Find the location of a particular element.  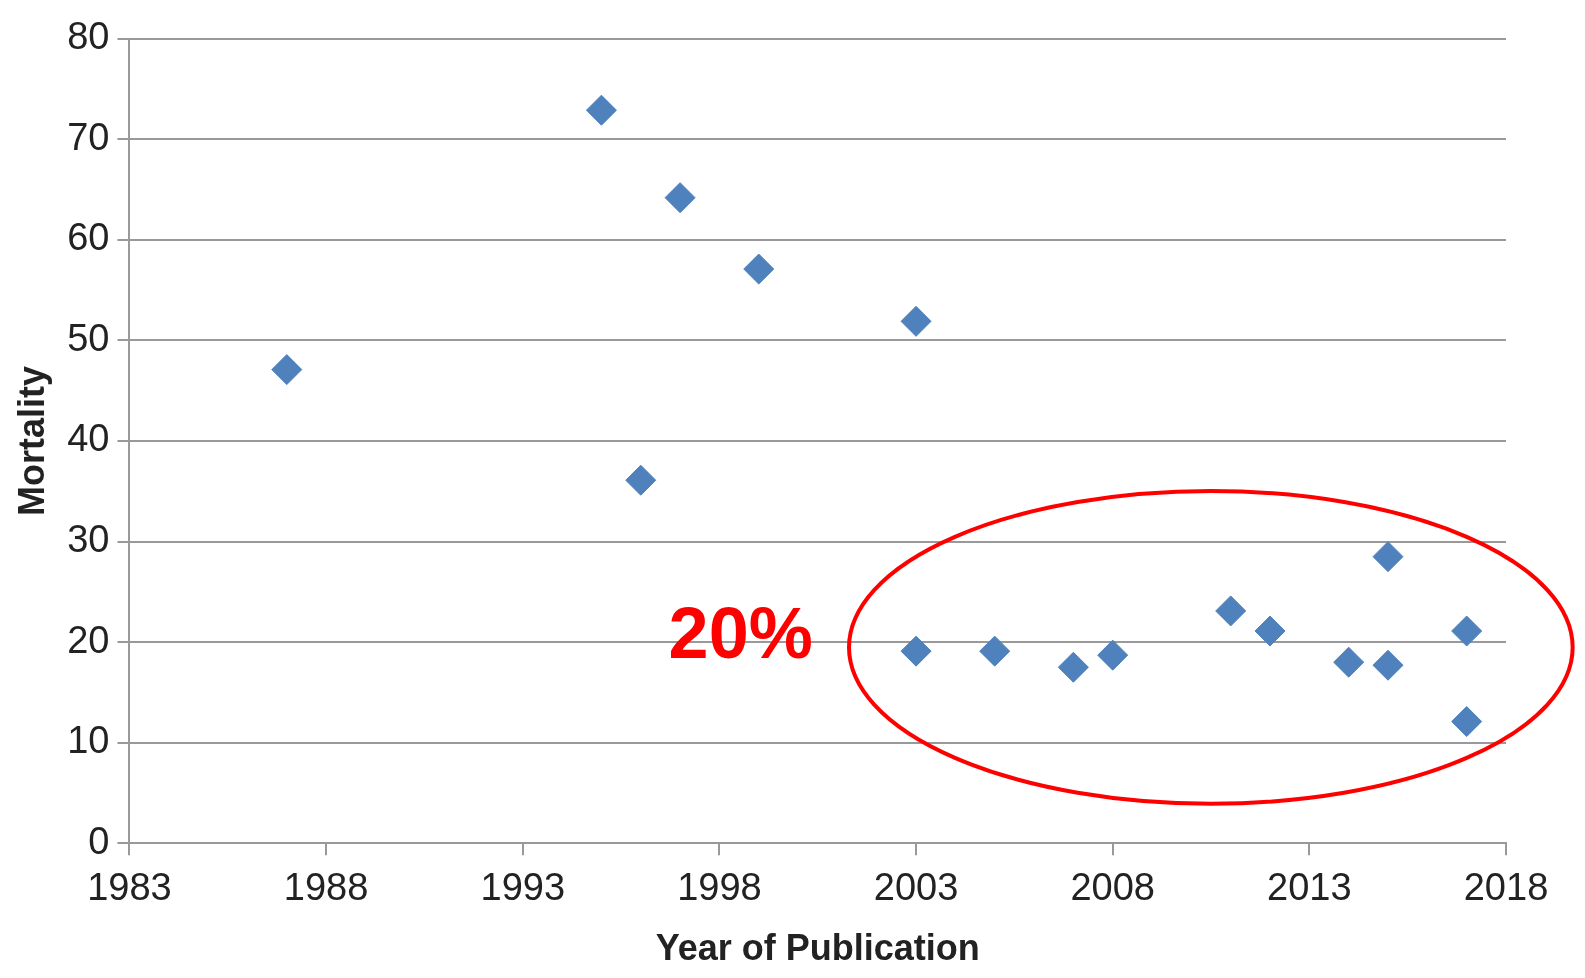

y-tick-label: 40 is located at coordinates (88, 438).